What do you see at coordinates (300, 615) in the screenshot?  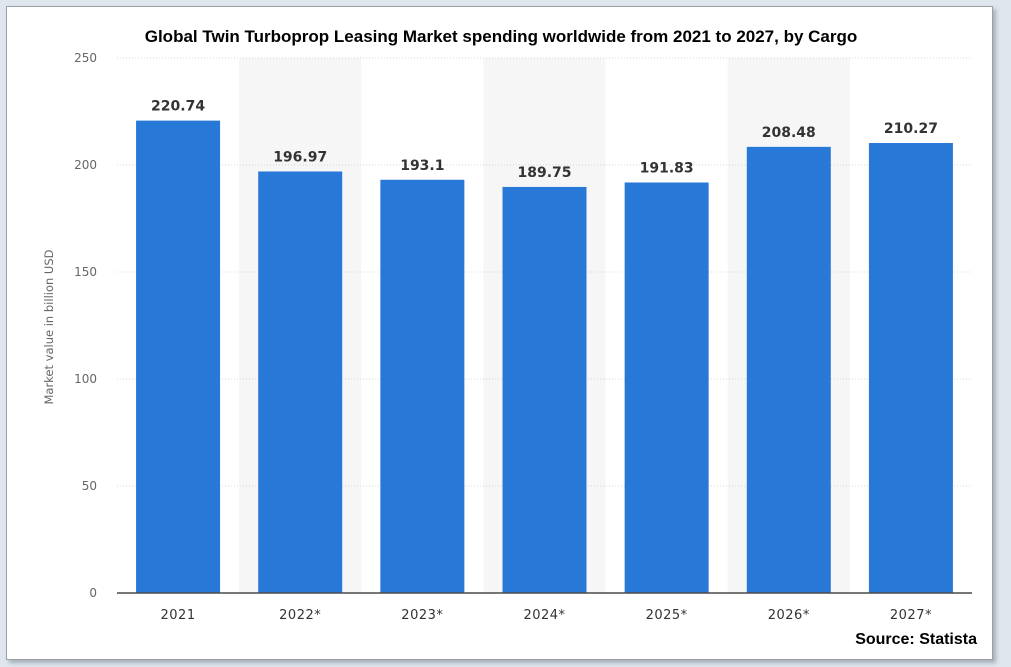 I see `x-tick-label: 2022*` at bounding box center [300, 615].